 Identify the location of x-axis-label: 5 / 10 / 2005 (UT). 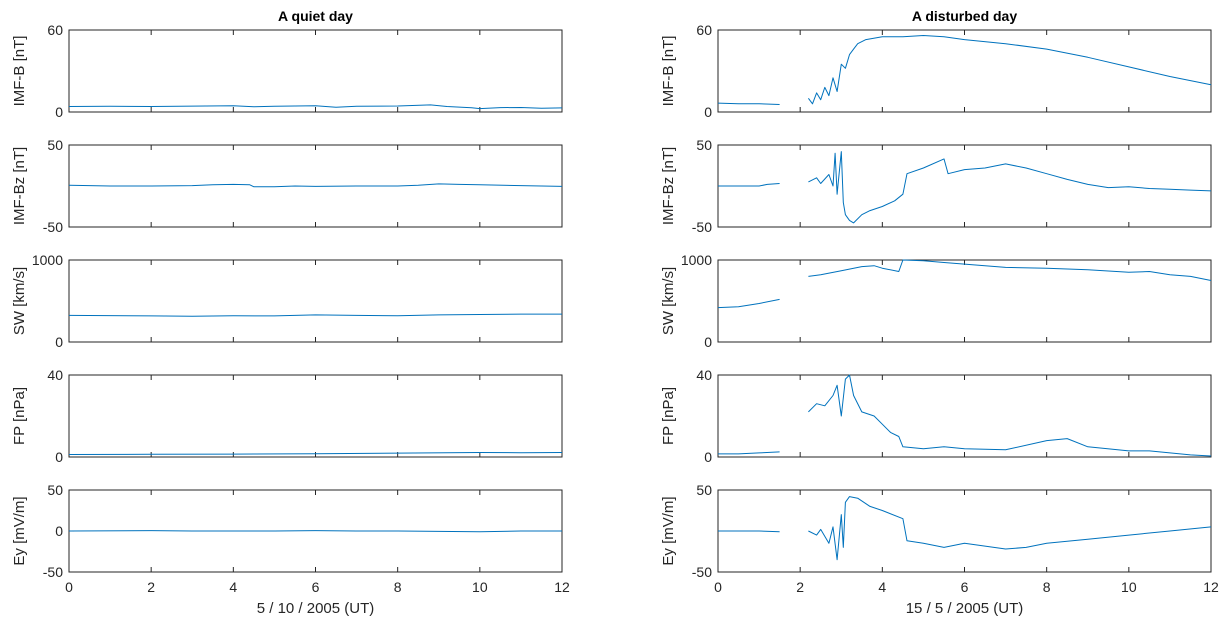
(316, 608).